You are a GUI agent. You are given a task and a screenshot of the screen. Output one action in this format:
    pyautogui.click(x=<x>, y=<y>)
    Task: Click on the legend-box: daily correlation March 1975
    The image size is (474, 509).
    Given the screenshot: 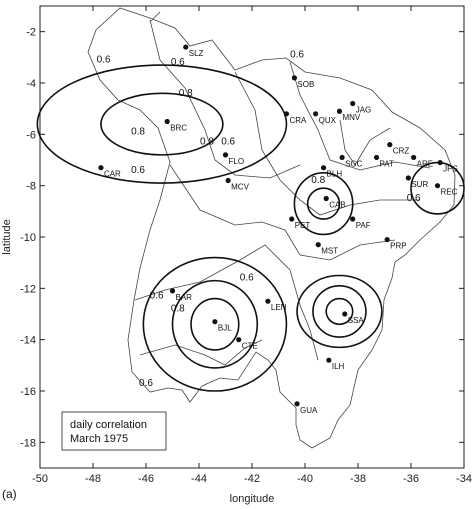 What is the action you would take?
    pyautogui.click(x=114, y=431)
    